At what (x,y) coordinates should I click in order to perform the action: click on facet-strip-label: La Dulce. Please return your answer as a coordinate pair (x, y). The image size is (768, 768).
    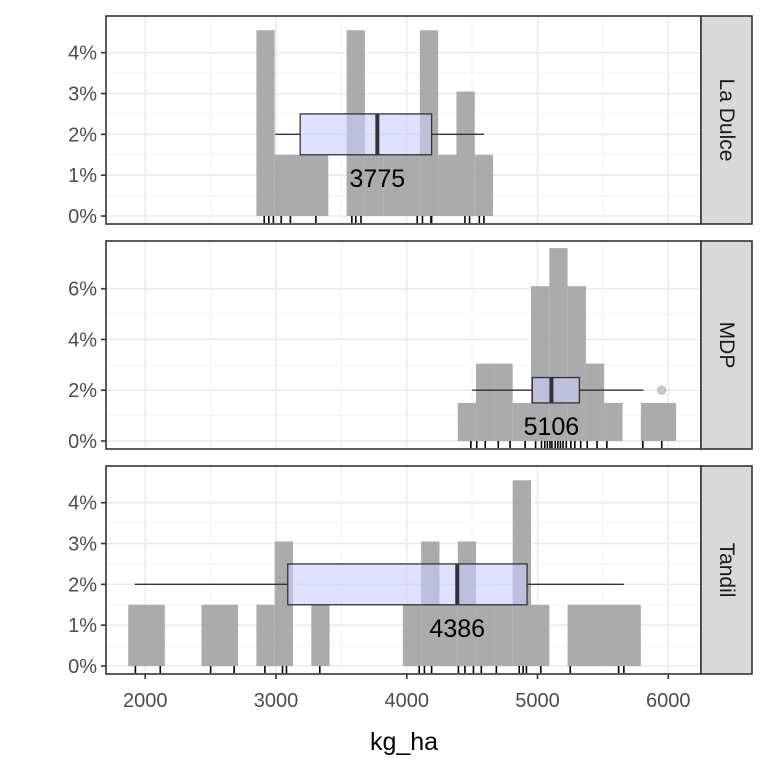
    Looking at the image, I should click on (726, 120).